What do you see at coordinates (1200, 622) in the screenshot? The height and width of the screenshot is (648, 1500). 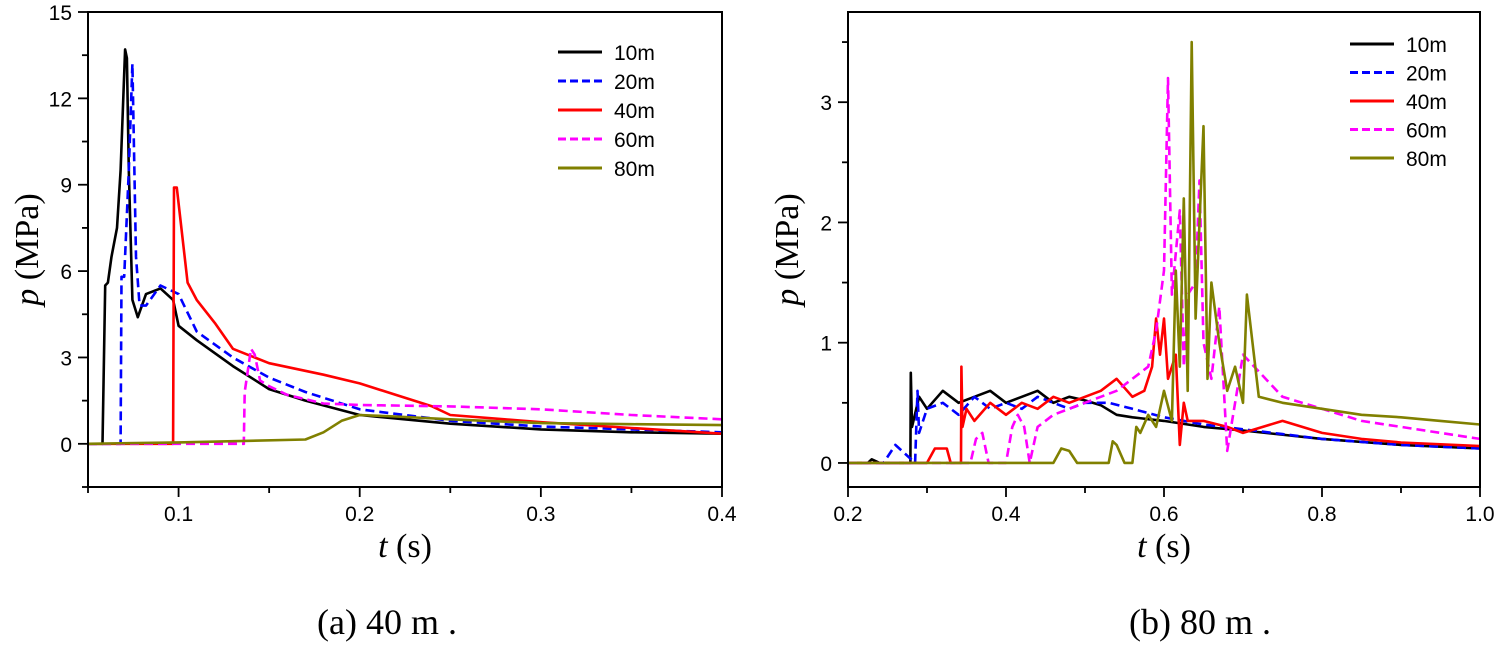 I see `panel-caption: (b) 80 m .` at bounding box center [1200, 622].